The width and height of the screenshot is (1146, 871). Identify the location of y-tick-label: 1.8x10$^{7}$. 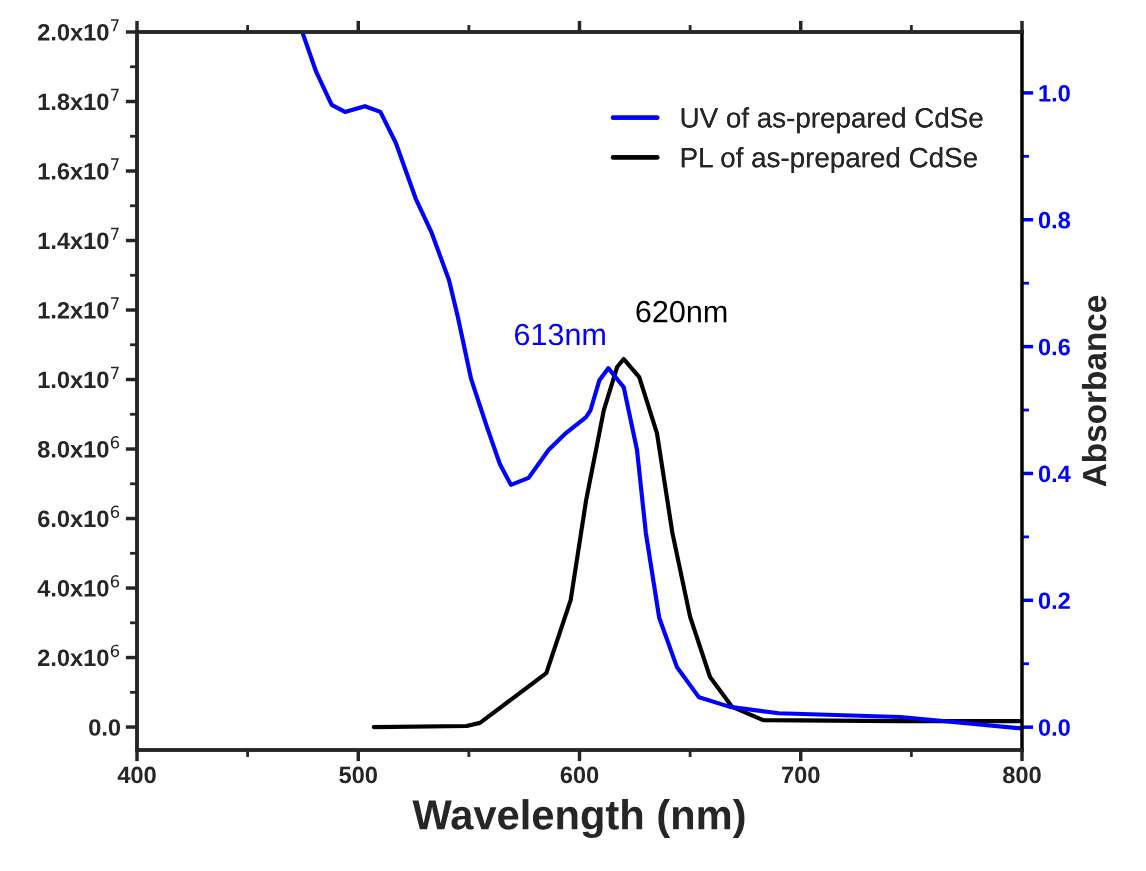
(78, 99).